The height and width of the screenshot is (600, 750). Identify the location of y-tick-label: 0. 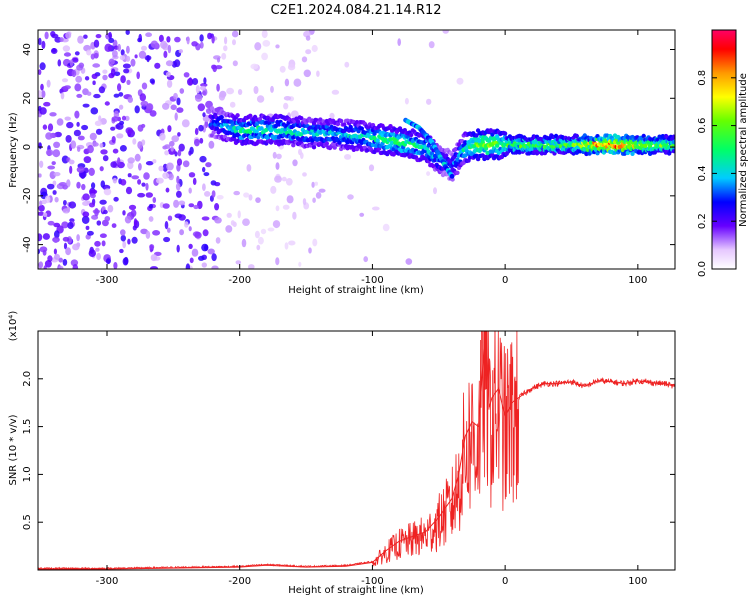
(27, 147).